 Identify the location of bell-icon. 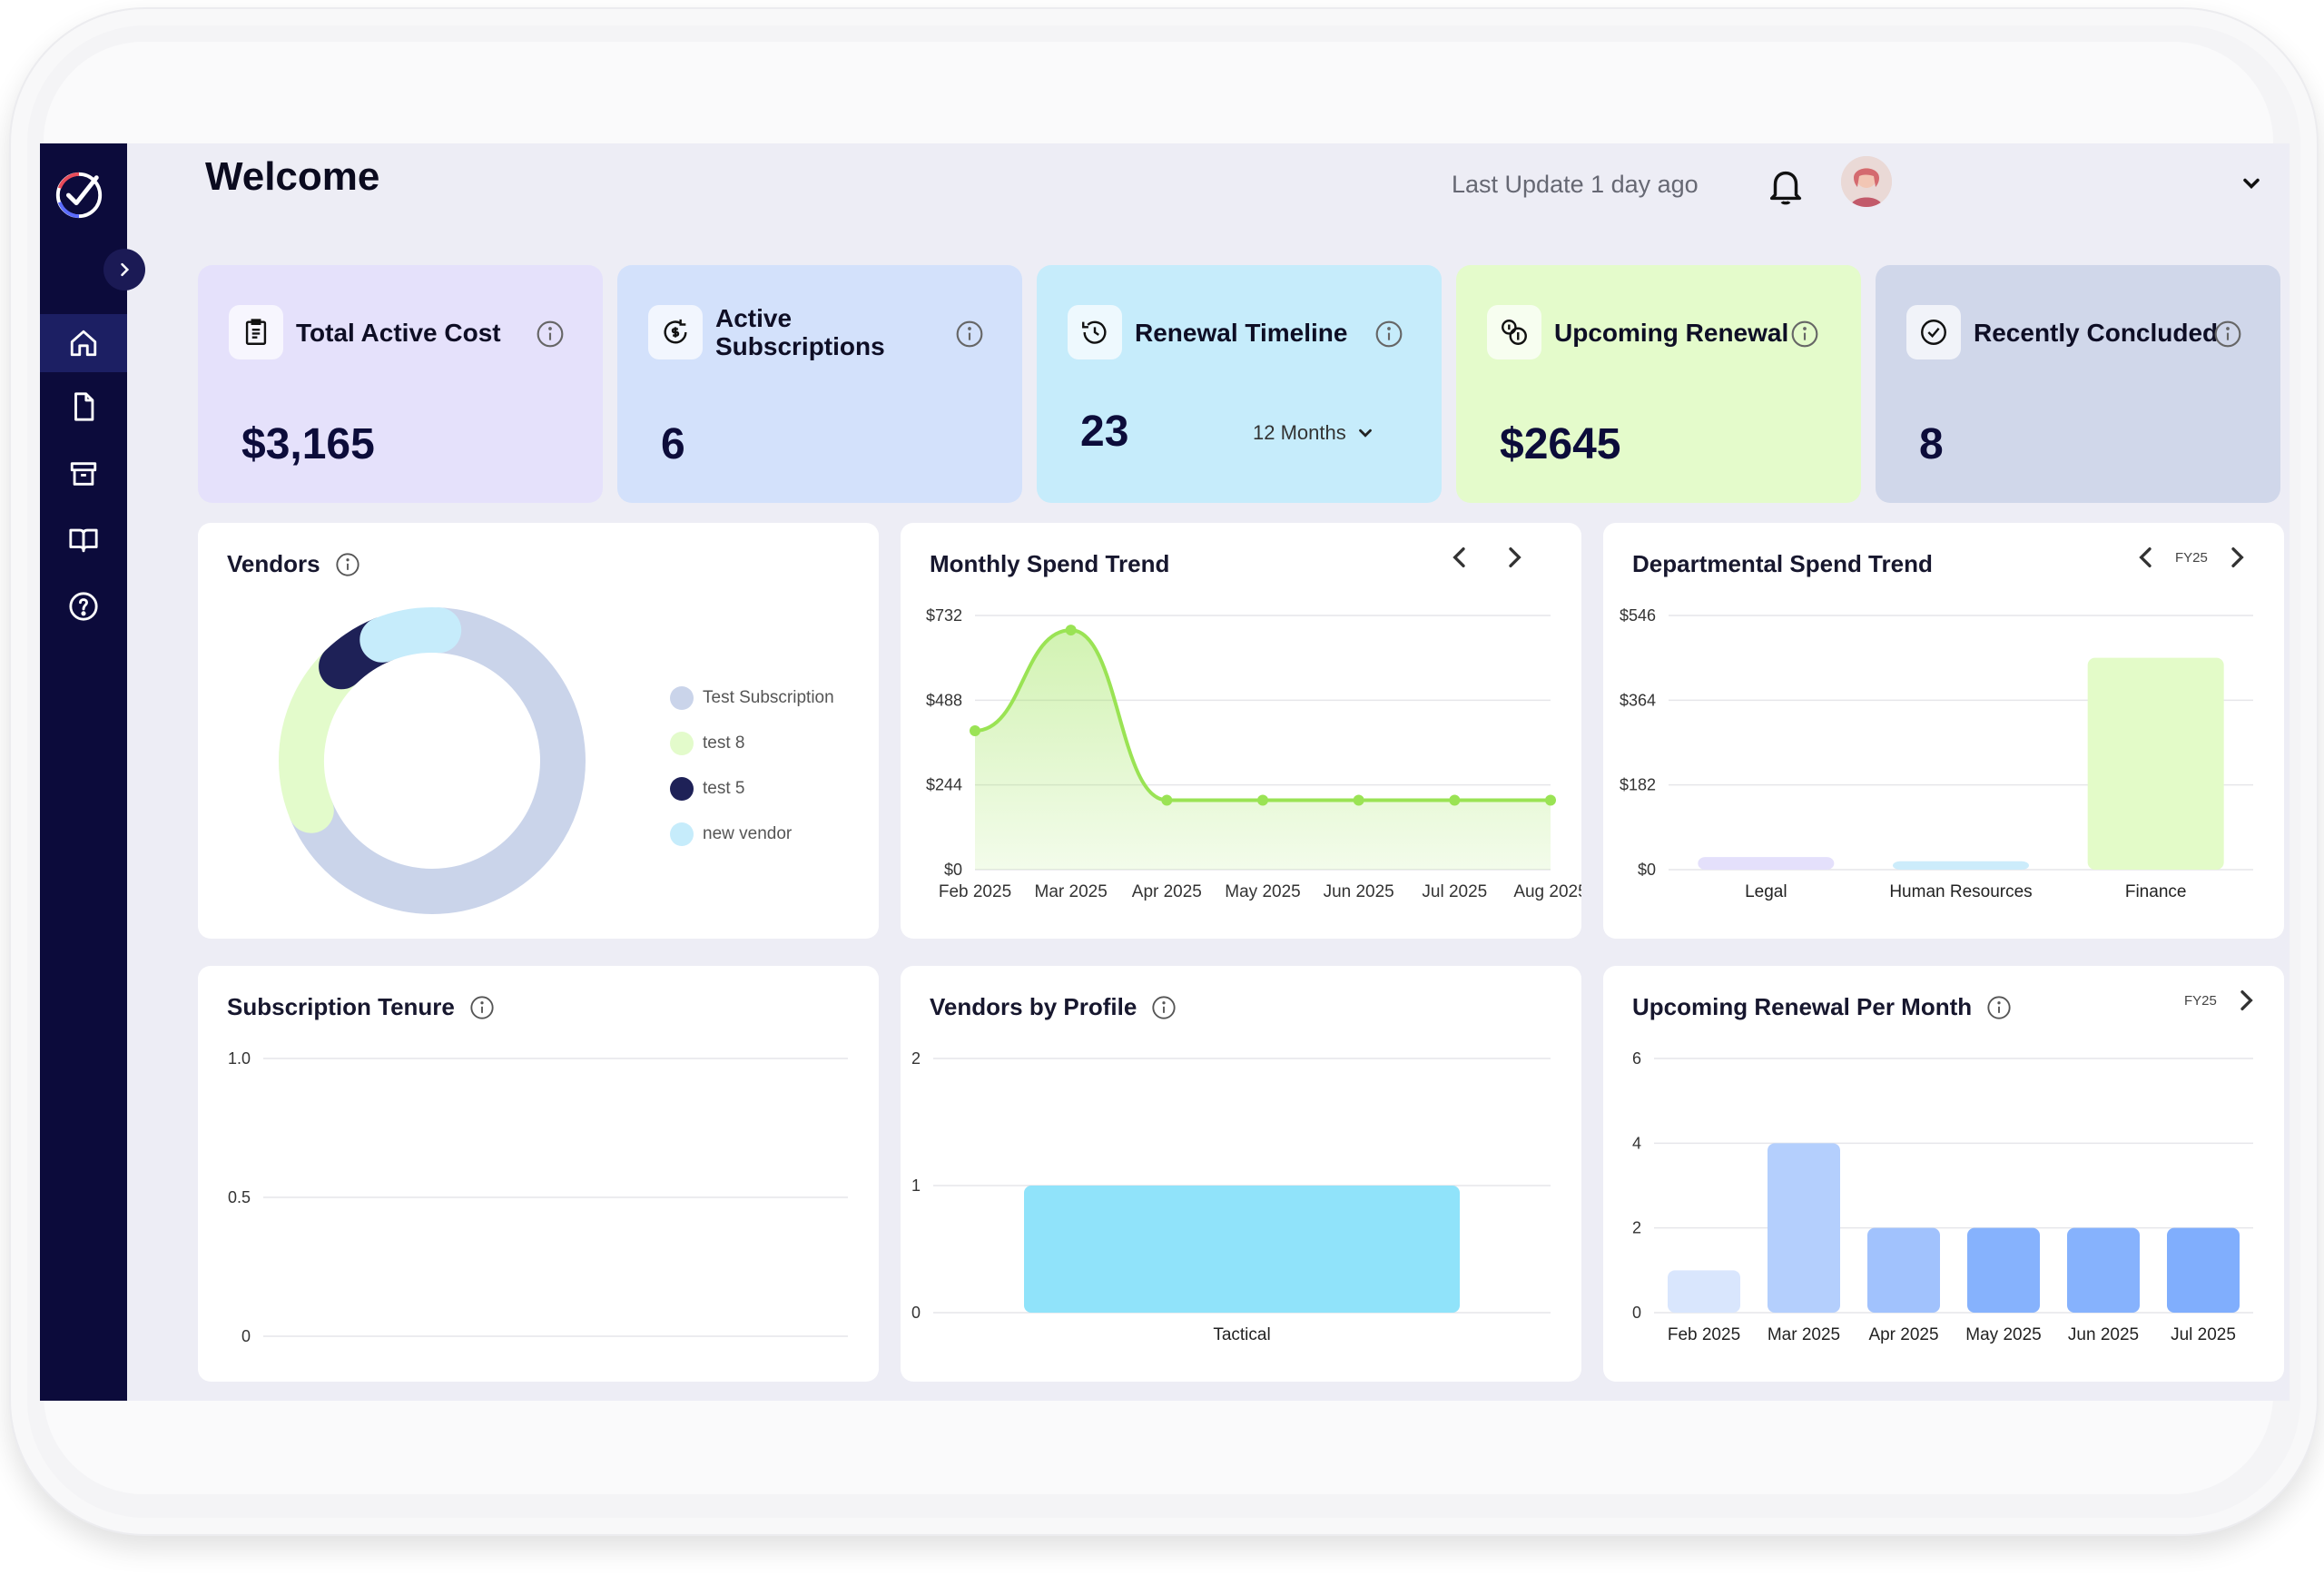
(1786, 186).